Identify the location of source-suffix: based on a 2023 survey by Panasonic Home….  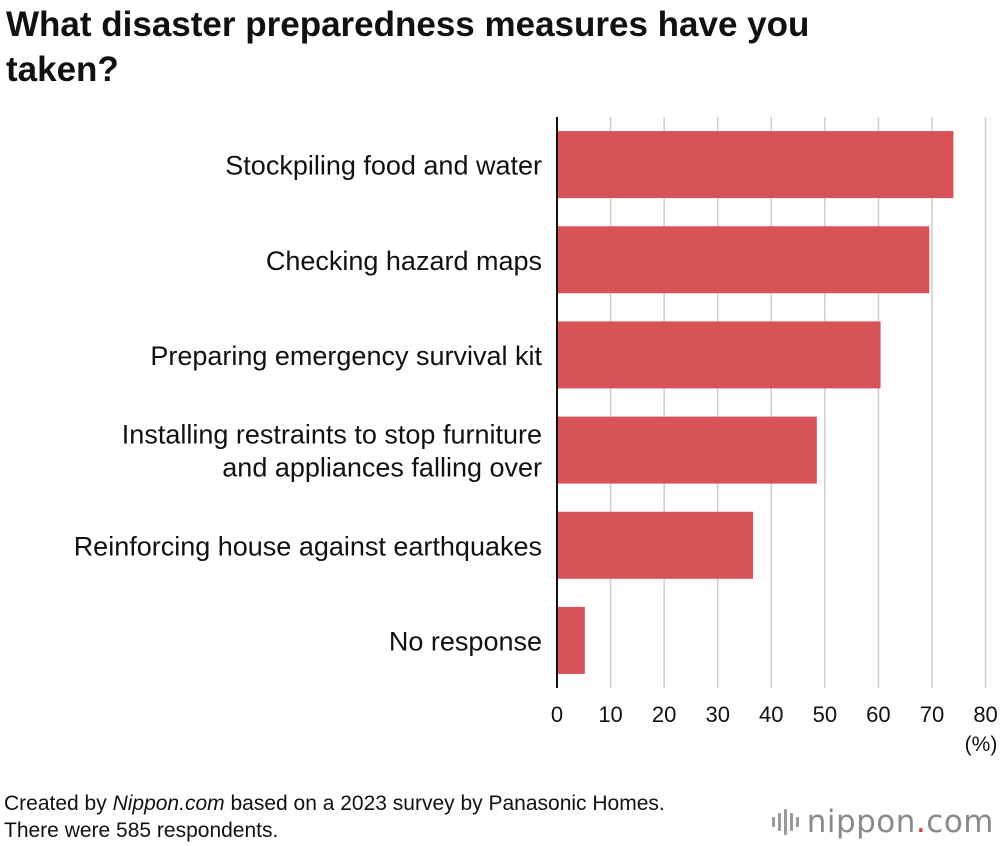
(334, 817).